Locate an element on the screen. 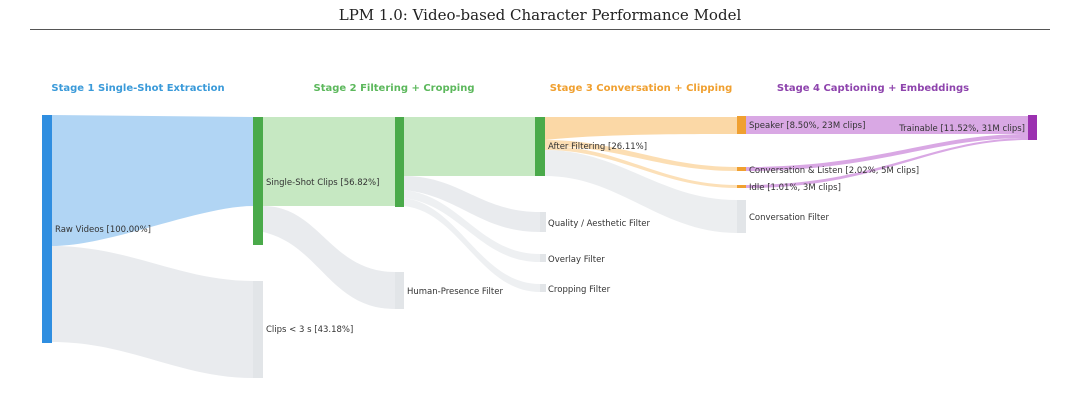 This screenshot has height=402, width=1080. stage-1-label: Stage 1 Single-Shot Extraction is located at coordinates (137, 88).